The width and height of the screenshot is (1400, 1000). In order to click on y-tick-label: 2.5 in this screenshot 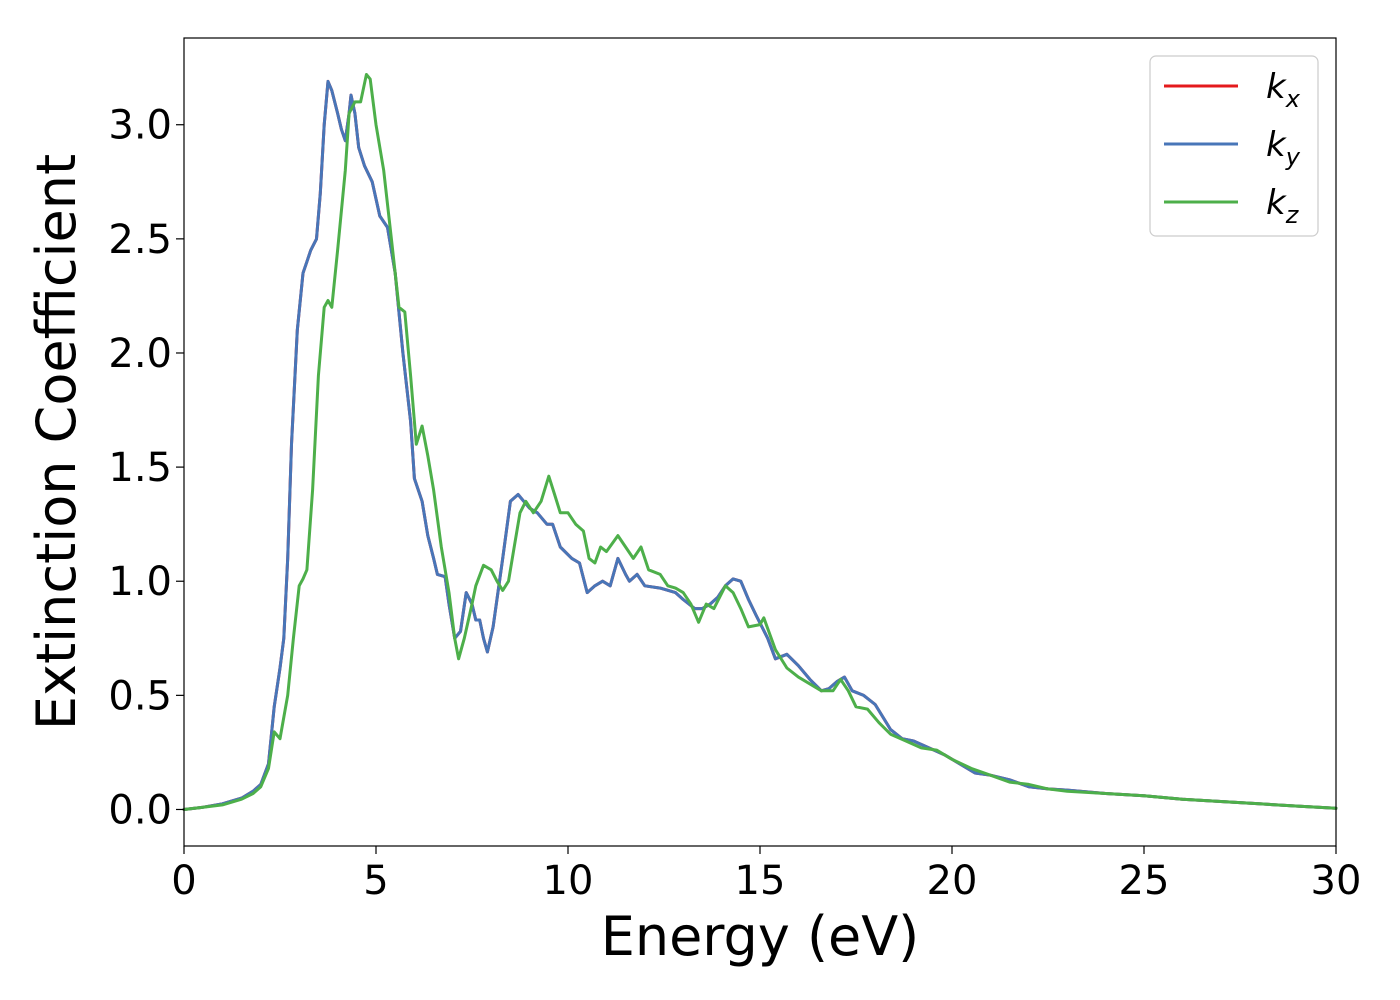, I will do `click(140, 240)`.